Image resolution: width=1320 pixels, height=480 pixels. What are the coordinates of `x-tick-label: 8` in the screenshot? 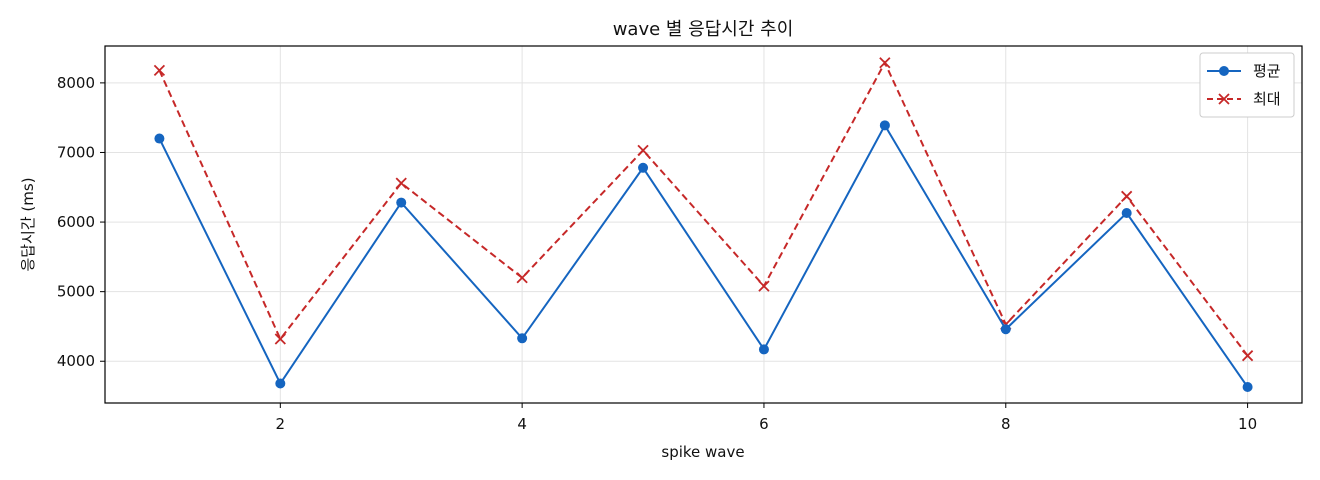 It's located at (1006, 424).